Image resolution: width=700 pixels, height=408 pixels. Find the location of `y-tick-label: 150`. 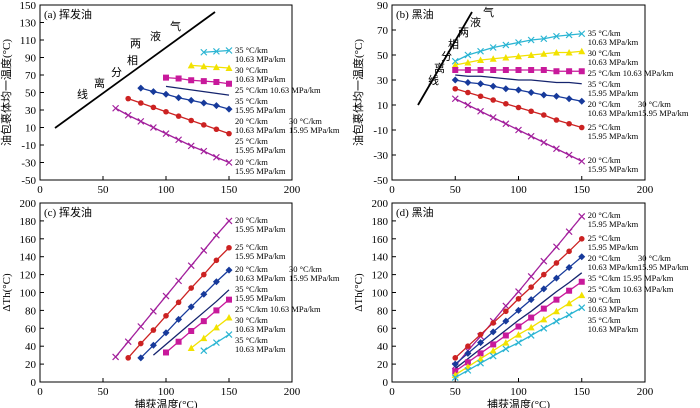

y-tick-label: 150 is located at coordinates (28, 6).